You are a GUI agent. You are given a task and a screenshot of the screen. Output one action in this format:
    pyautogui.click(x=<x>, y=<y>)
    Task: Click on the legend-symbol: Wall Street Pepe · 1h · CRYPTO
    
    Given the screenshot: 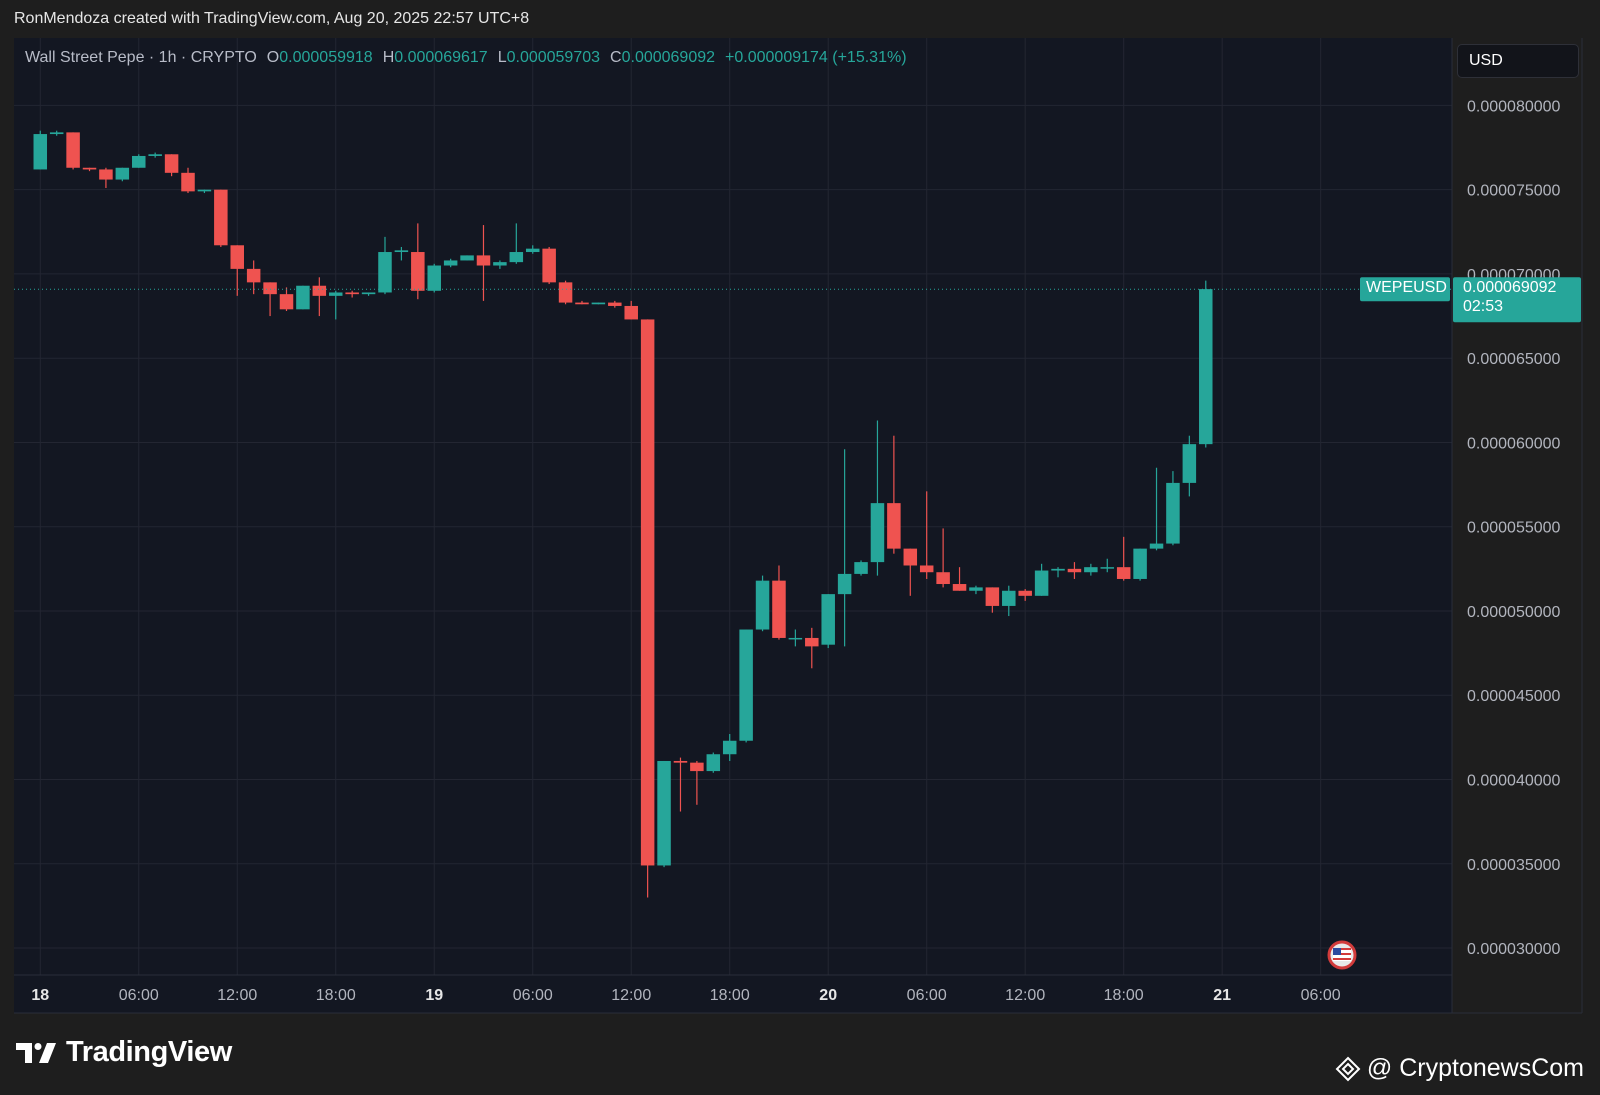 What is the action you would take?
    pyautogui.click(x=141, y=57)
    